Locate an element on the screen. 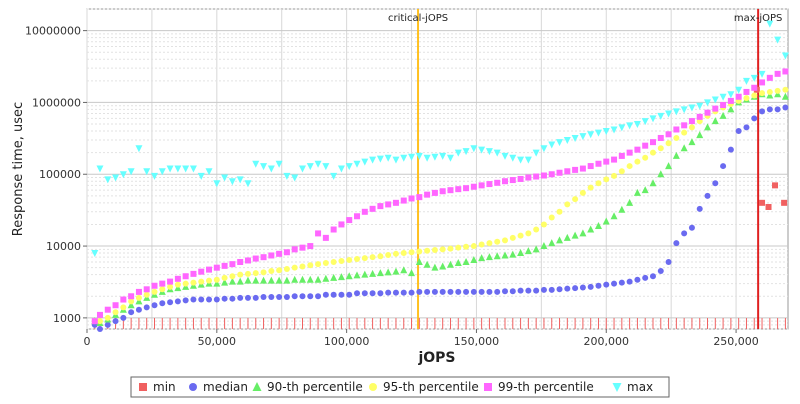 The width and height of the screenshot is (800, 404). x-tick-label: 200,000 is located at coordinates (607, 341).